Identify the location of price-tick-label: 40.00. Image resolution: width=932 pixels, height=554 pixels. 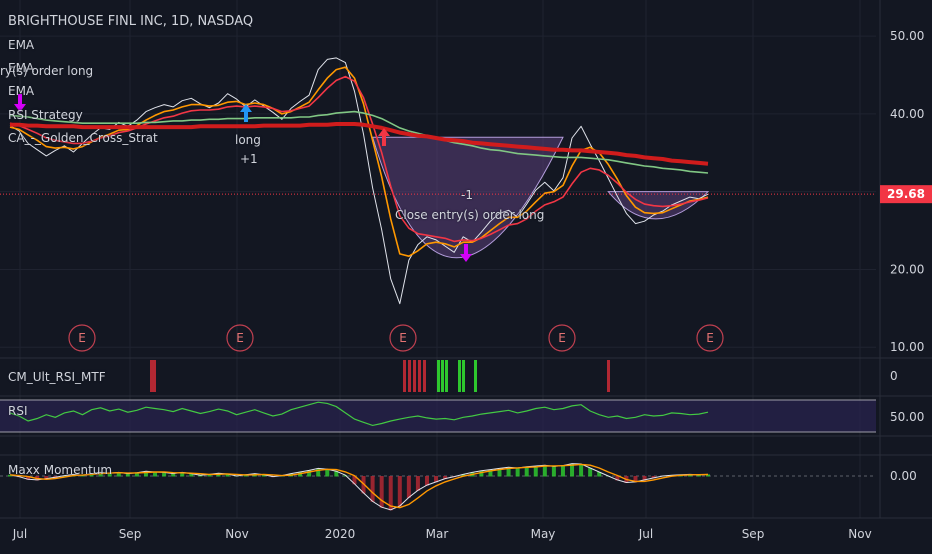
(907, 114).